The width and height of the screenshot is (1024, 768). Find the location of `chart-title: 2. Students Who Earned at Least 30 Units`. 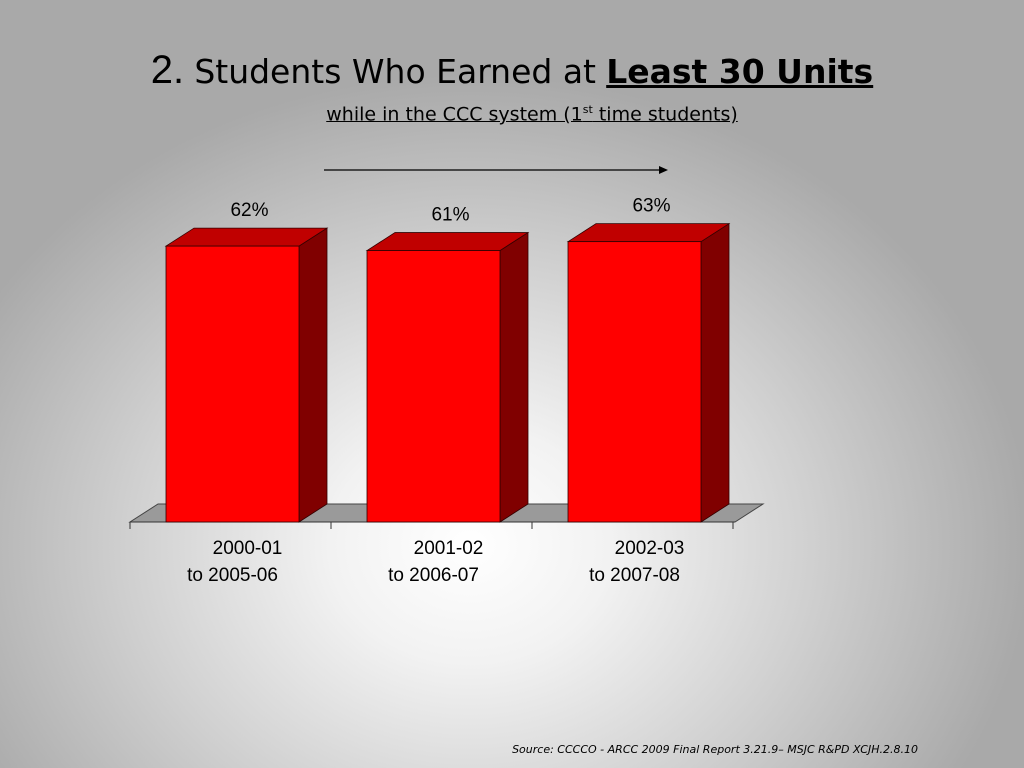

chart-title: 2. Students Who Earned at Least 30 Units is located at coordinates (512, 70).